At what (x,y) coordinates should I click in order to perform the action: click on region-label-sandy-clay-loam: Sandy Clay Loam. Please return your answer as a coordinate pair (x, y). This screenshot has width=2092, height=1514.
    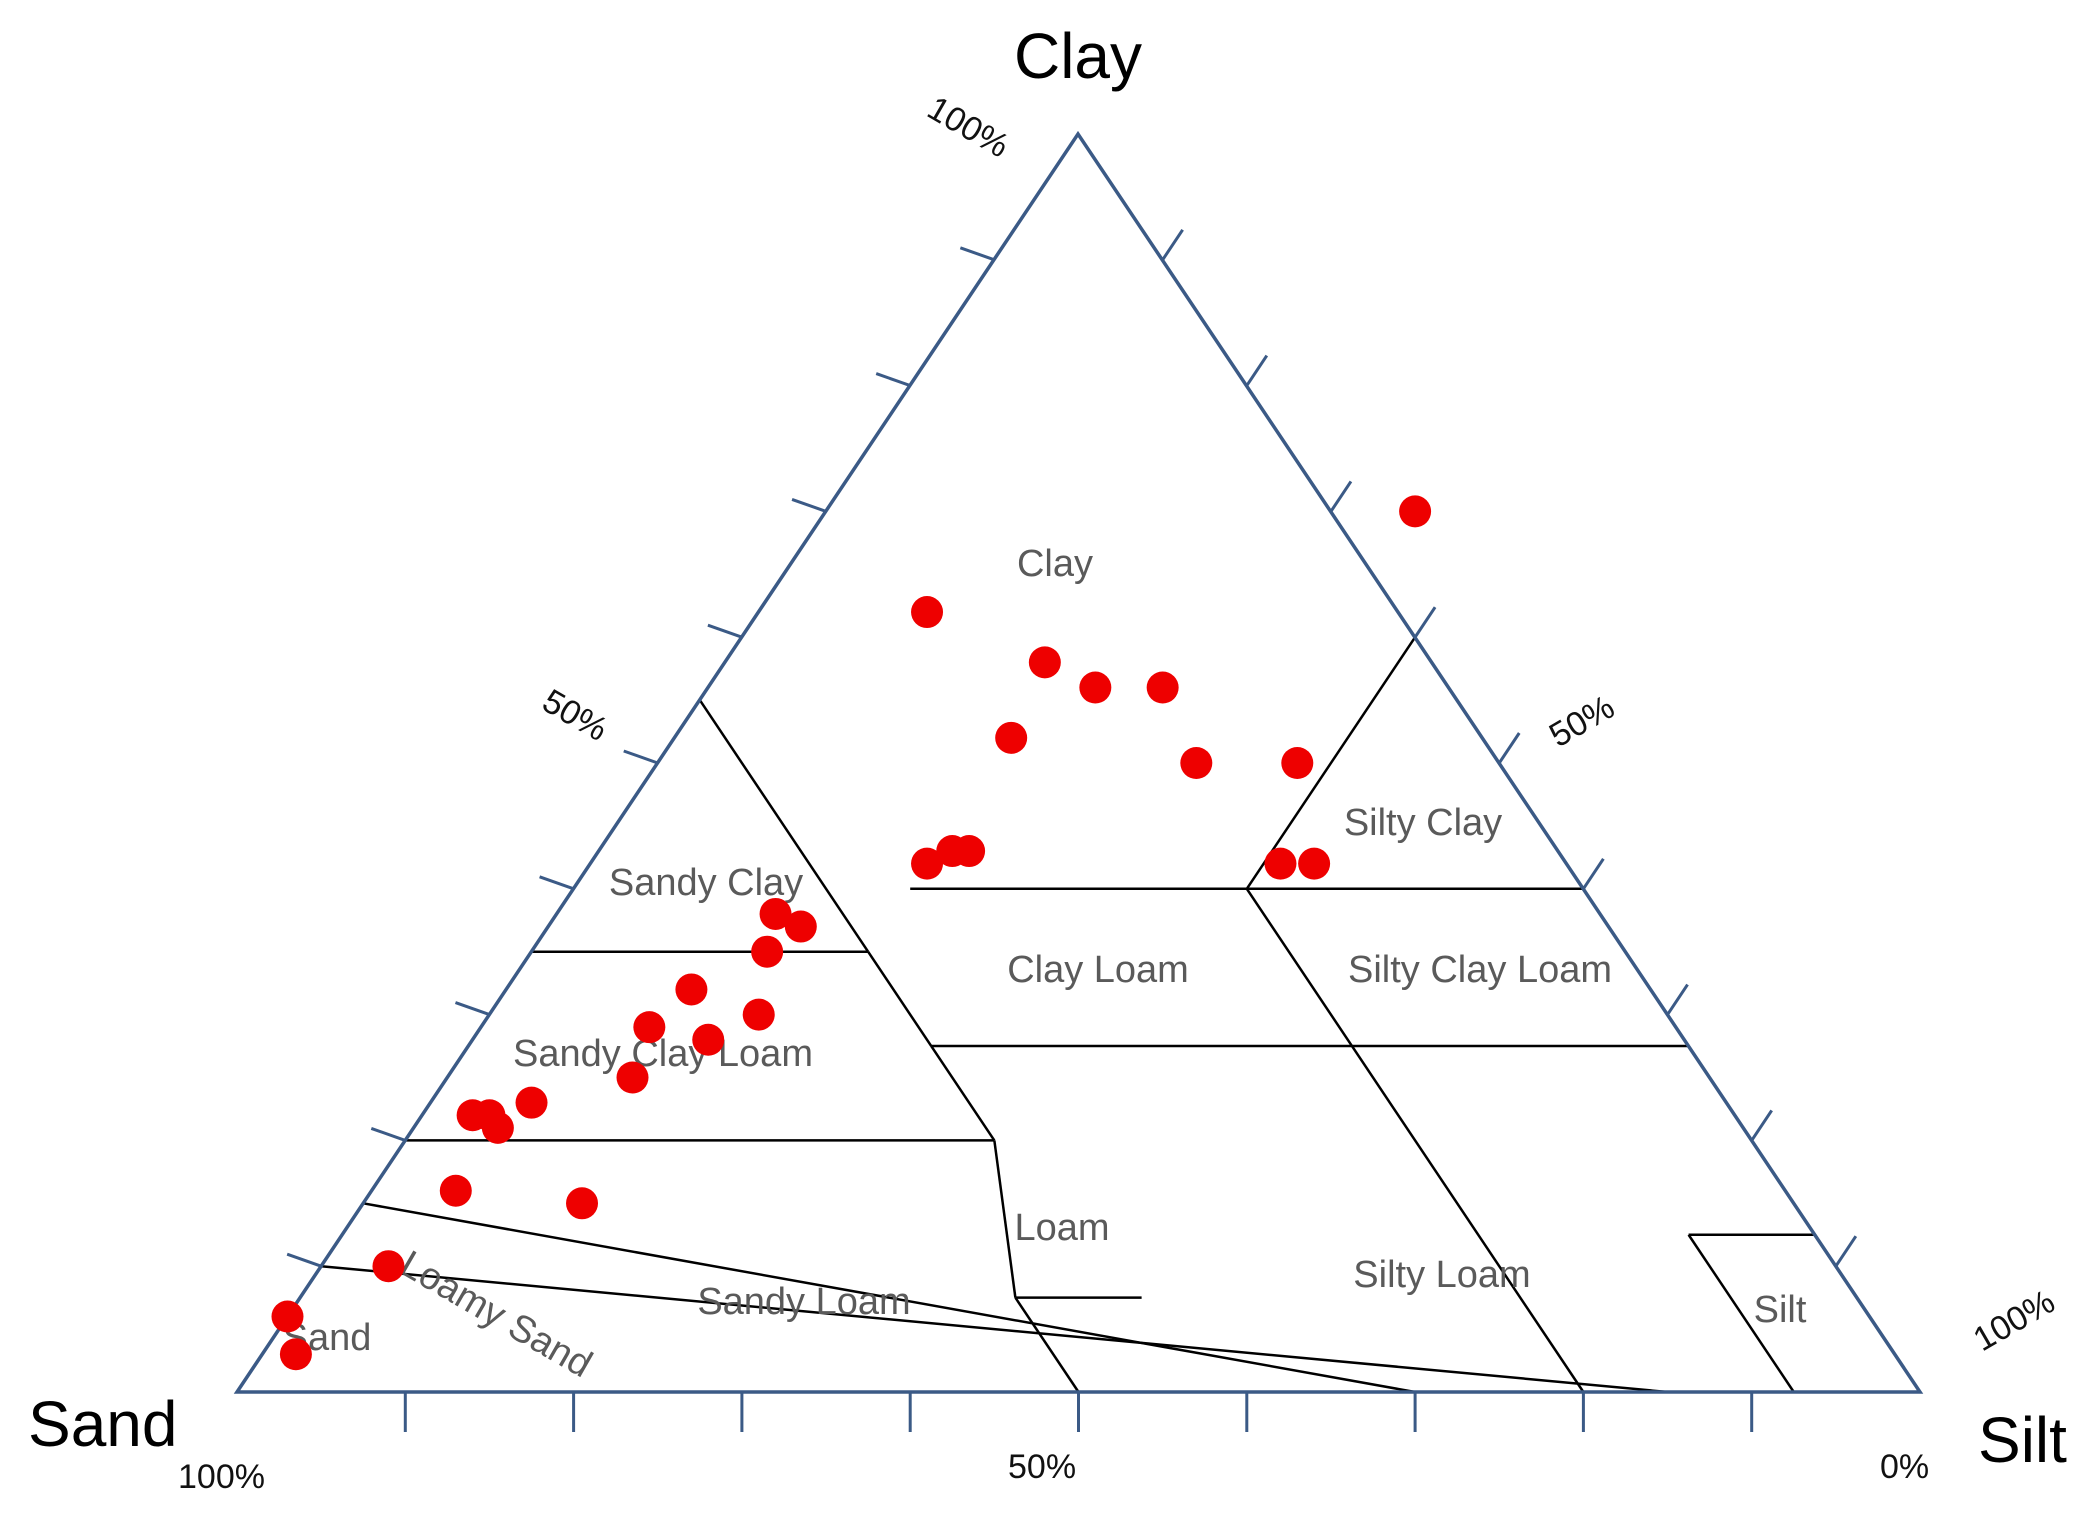
    Looking at the image, I should click on (663, 1054).